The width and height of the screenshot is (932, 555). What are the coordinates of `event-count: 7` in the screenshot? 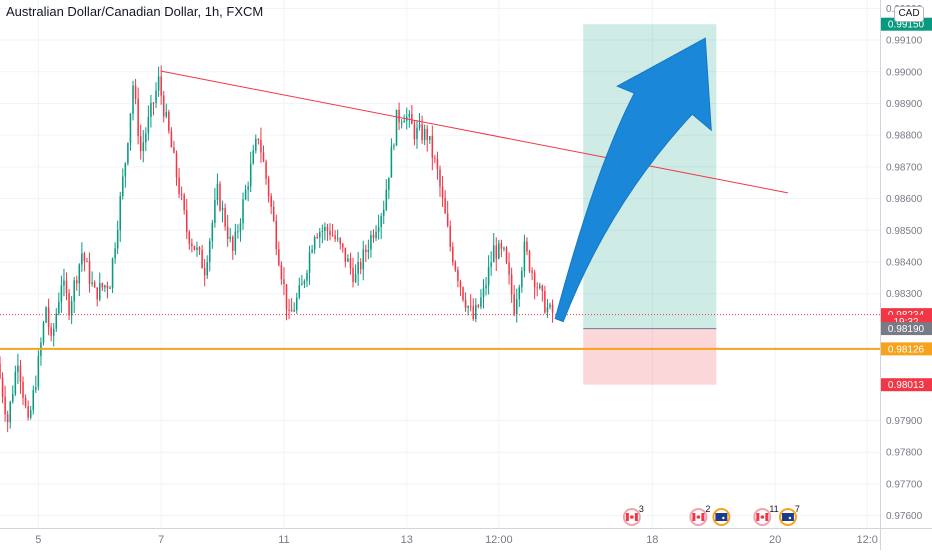 It's located at (797, 509).